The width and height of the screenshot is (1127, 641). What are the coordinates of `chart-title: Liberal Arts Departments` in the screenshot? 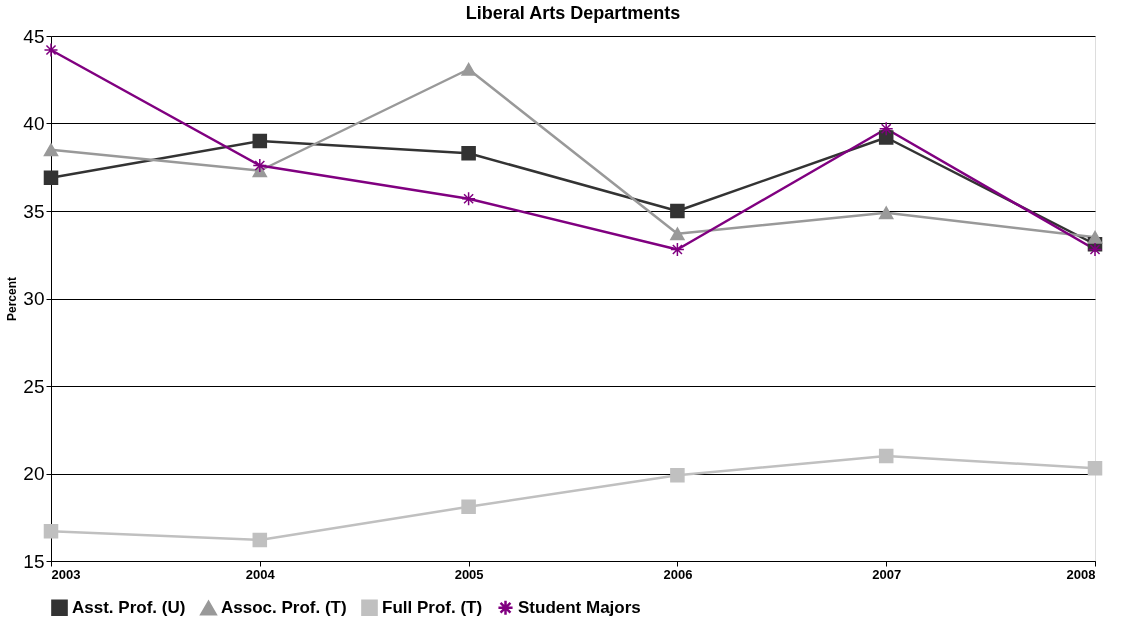 It's located at (573, 13).